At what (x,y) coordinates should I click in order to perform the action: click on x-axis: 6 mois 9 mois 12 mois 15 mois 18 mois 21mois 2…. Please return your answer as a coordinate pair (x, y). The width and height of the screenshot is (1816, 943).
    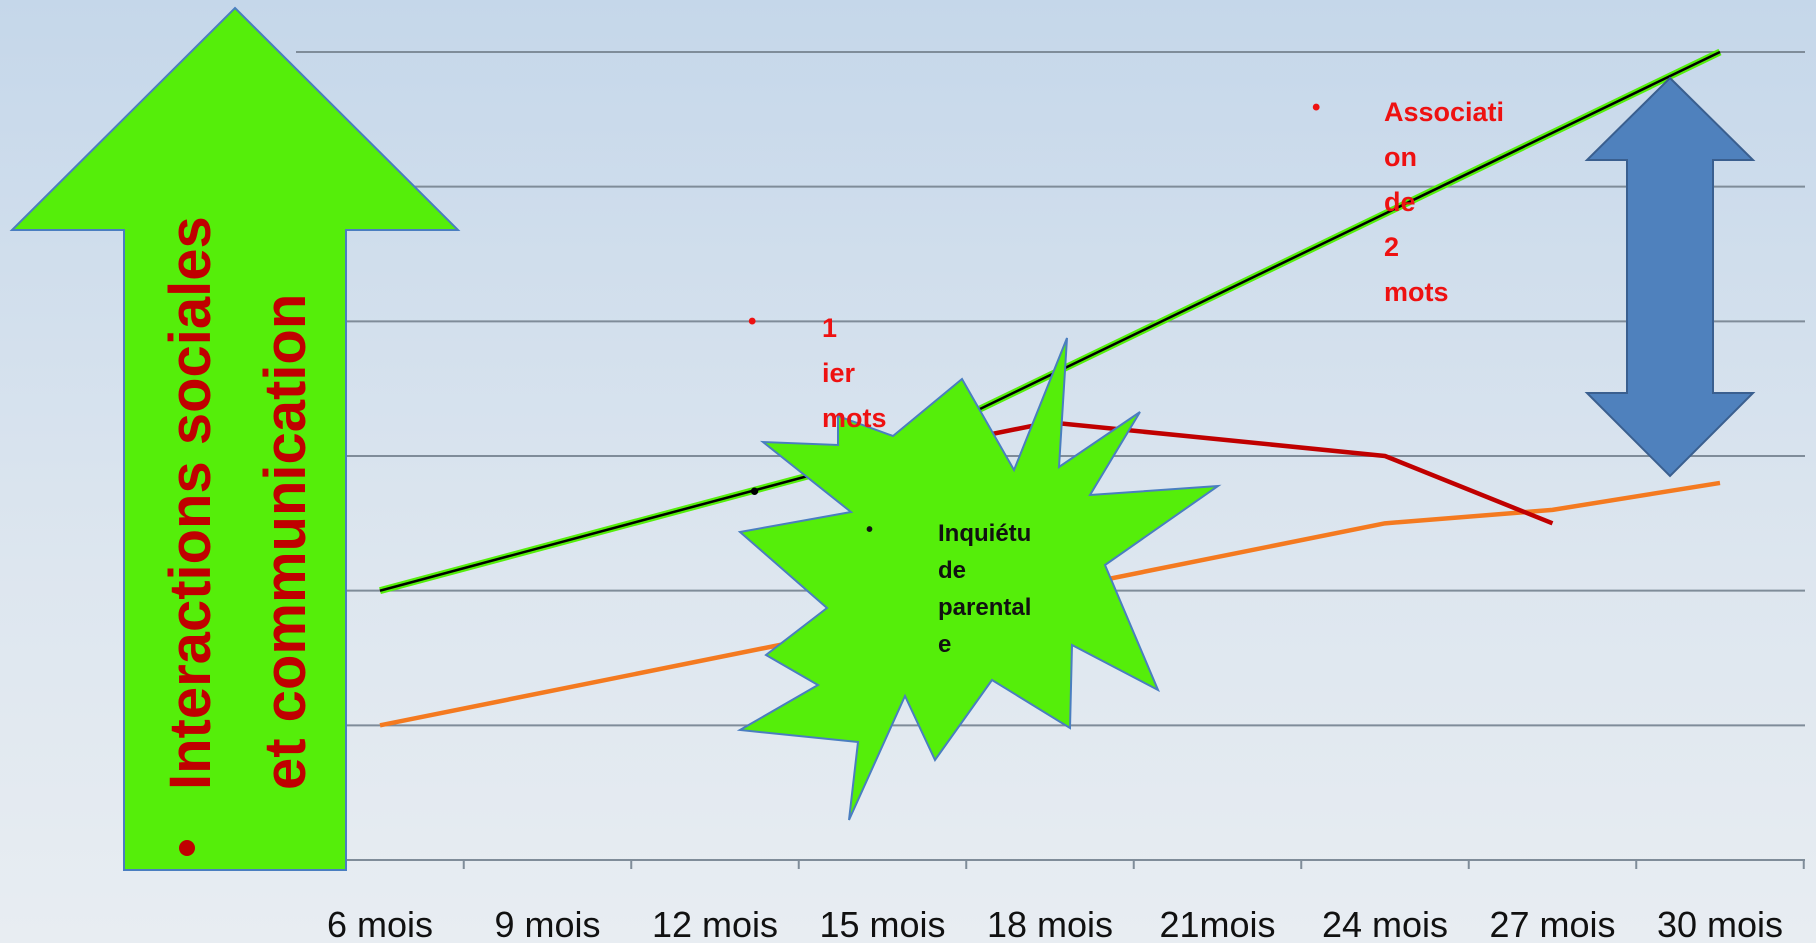
    Looking at the image, I should click on (1050, 901).